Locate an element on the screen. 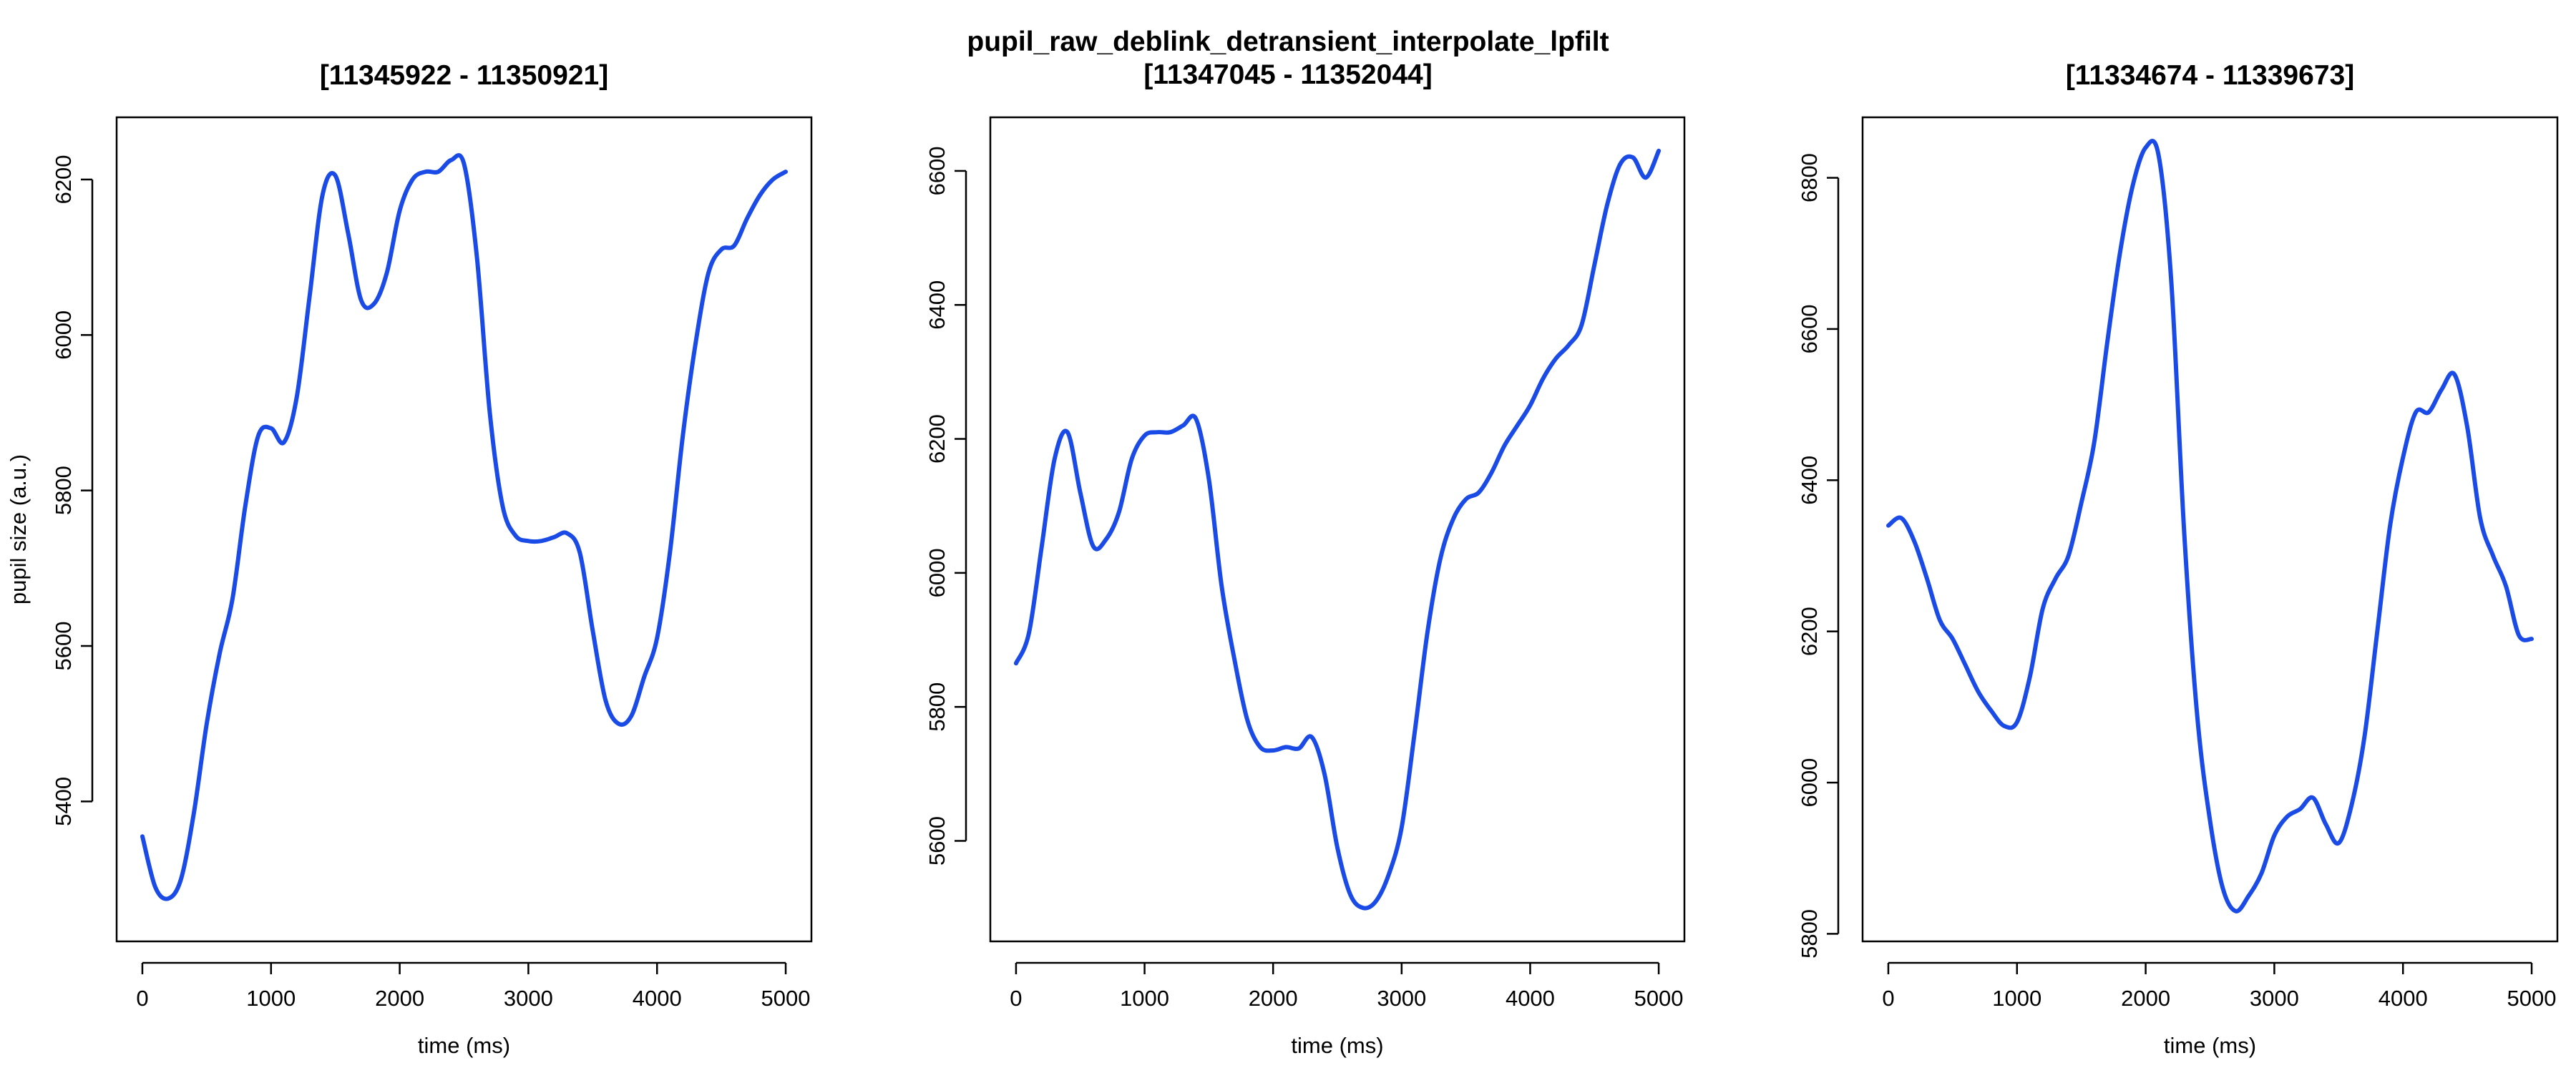 The image size is (2576, 1073). panel-3-x-tick-label: 0 is located at coordinates (1888, 998).